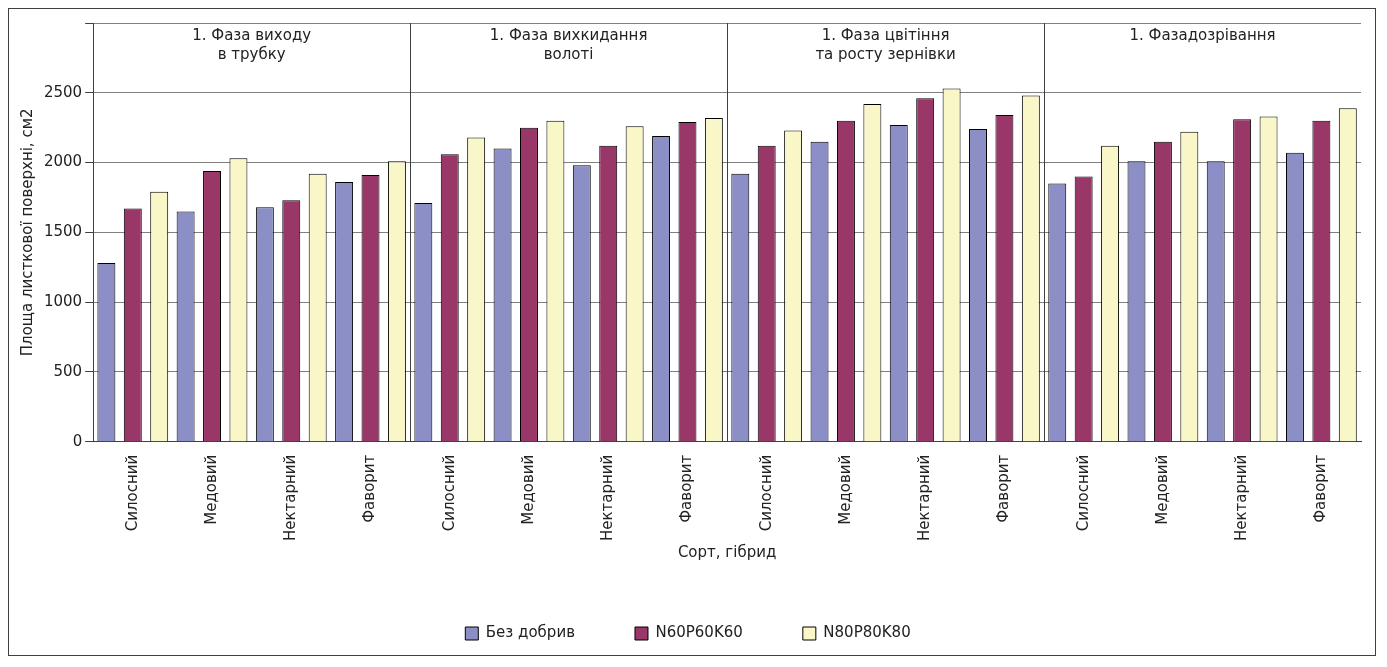  What do you see at coordinates (885, 45) in the screenshot?
I see `annotation: 1. Фаза цвітіння та росту зернівки` at bounding box center [885, 45].